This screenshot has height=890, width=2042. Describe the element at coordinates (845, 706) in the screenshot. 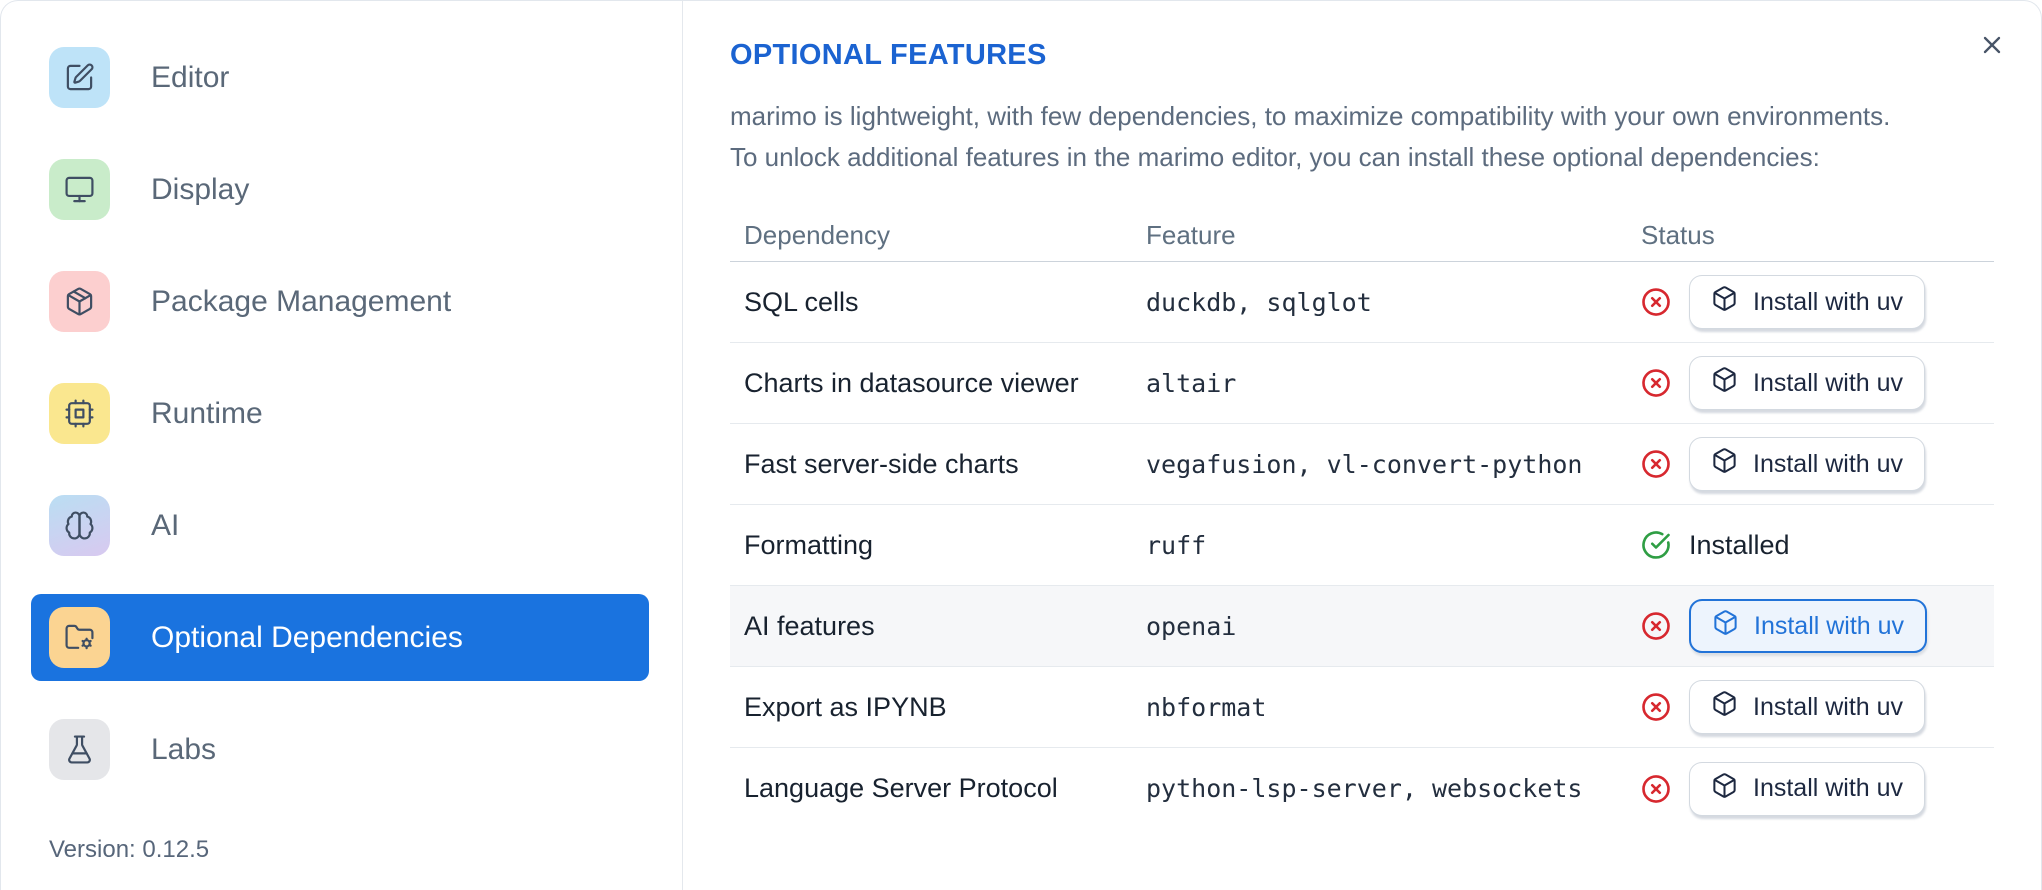

I see `dependency-cell: Export as IPYNB` at that location.